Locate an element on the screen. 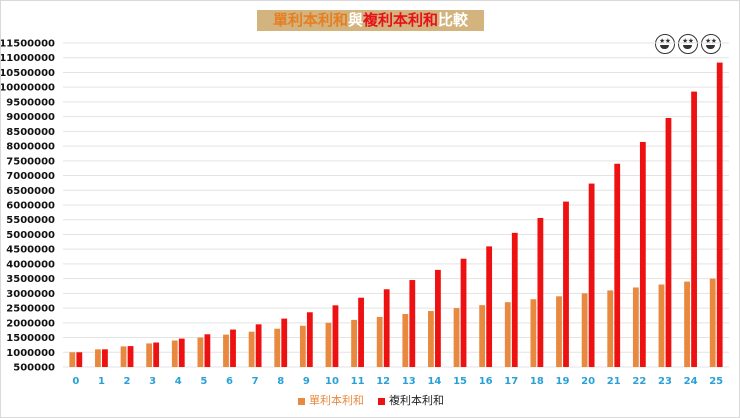 This screenshot has width=740, height=418. x-tick-label: 21 is located at coordinates (614, 381).